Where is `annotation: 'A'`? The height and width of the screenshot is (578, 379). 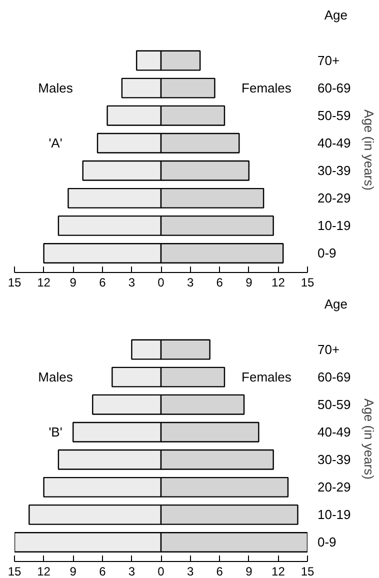 annotation: 'A' is located at coordinates (55, 143).